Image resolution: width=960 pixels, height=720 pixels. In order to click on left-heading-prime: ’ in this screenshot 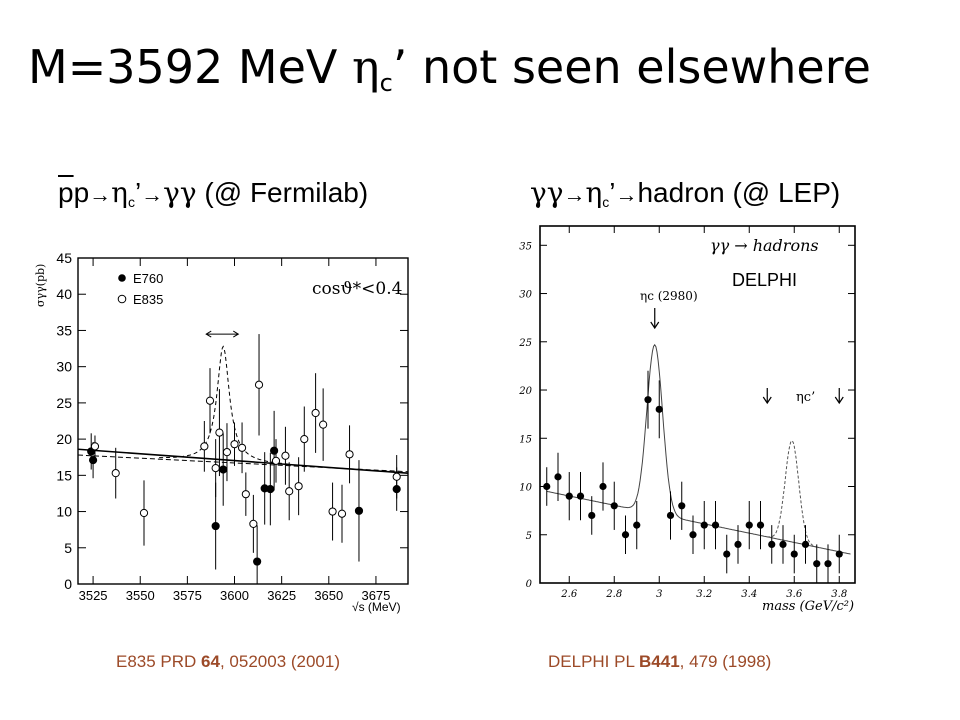, I will do `click(138, 192)`.